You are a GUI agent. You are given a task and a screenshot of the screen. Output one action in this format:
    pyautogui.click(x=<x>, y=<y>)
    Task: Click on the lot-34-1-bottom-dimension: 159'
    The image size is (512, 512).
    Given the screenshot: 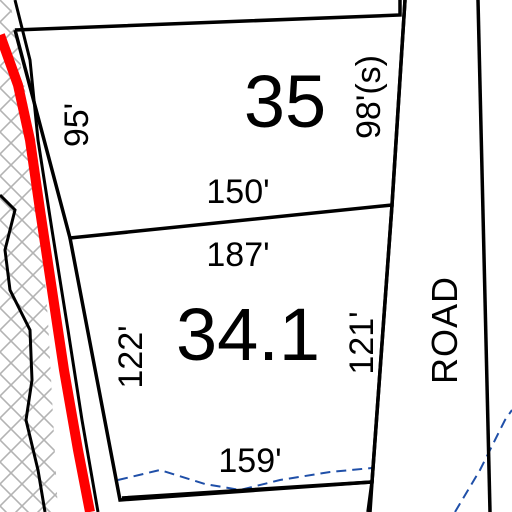 What is the action you would take?
    pyautogui.click(x=249, y=461)
    